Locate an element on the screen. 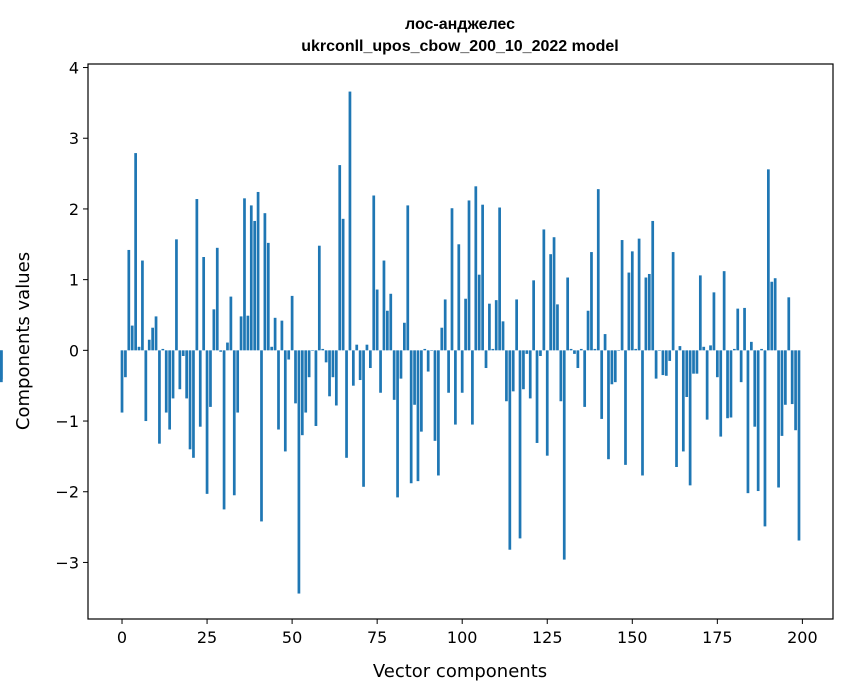 This screenshot has height=696, width=847. y-tick-label: −1 is located at coordinates (67, 421).